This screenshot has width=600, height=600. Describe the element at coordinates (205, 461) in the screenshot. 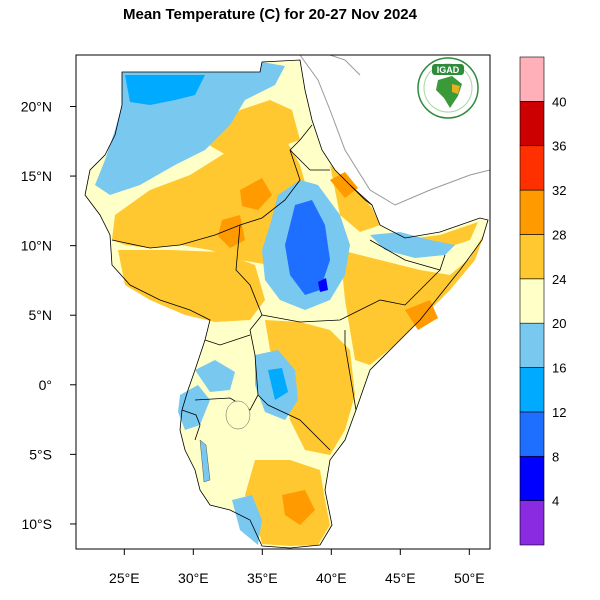

I see `lake-tanganyika` at that location.